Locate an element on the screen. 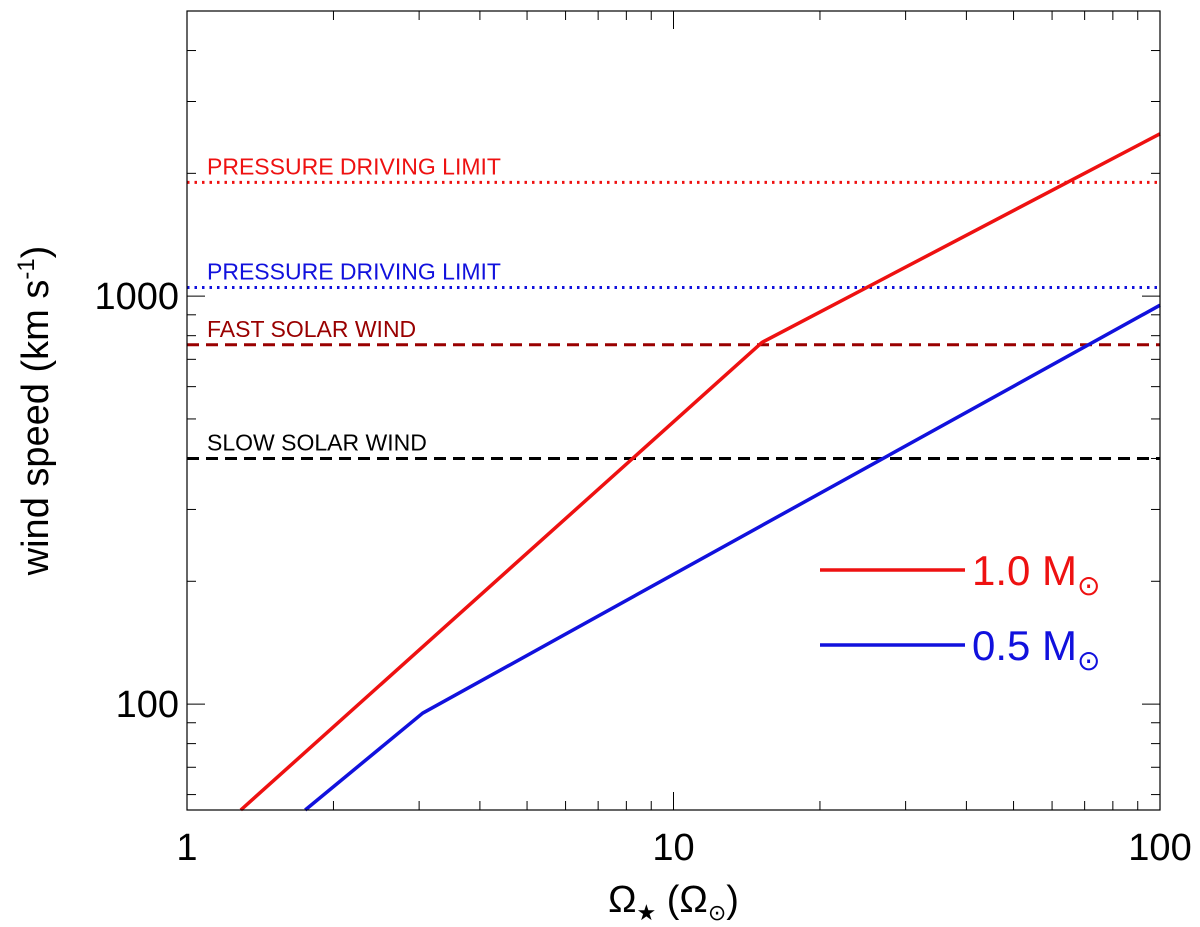 The image size is (1200, 927). x-tick-label: 1 is located at coordinates (186, 848).